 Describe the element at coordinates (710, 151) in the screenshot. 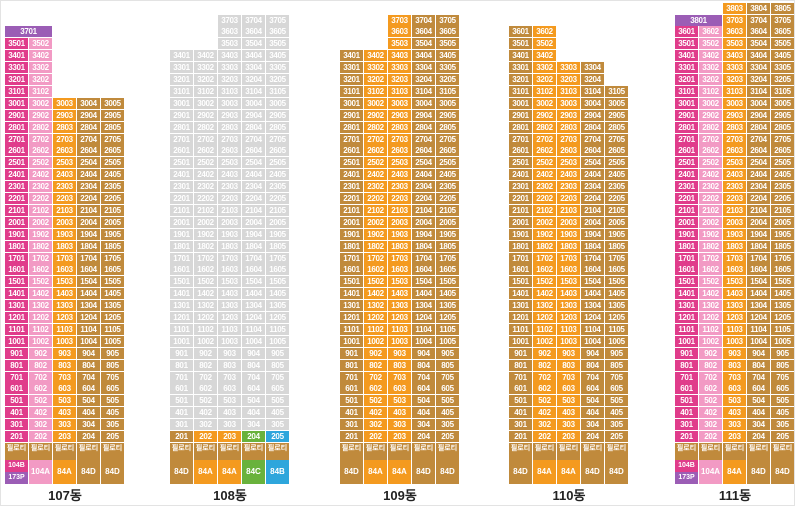

I see `unit-cell: 2602` at that location.